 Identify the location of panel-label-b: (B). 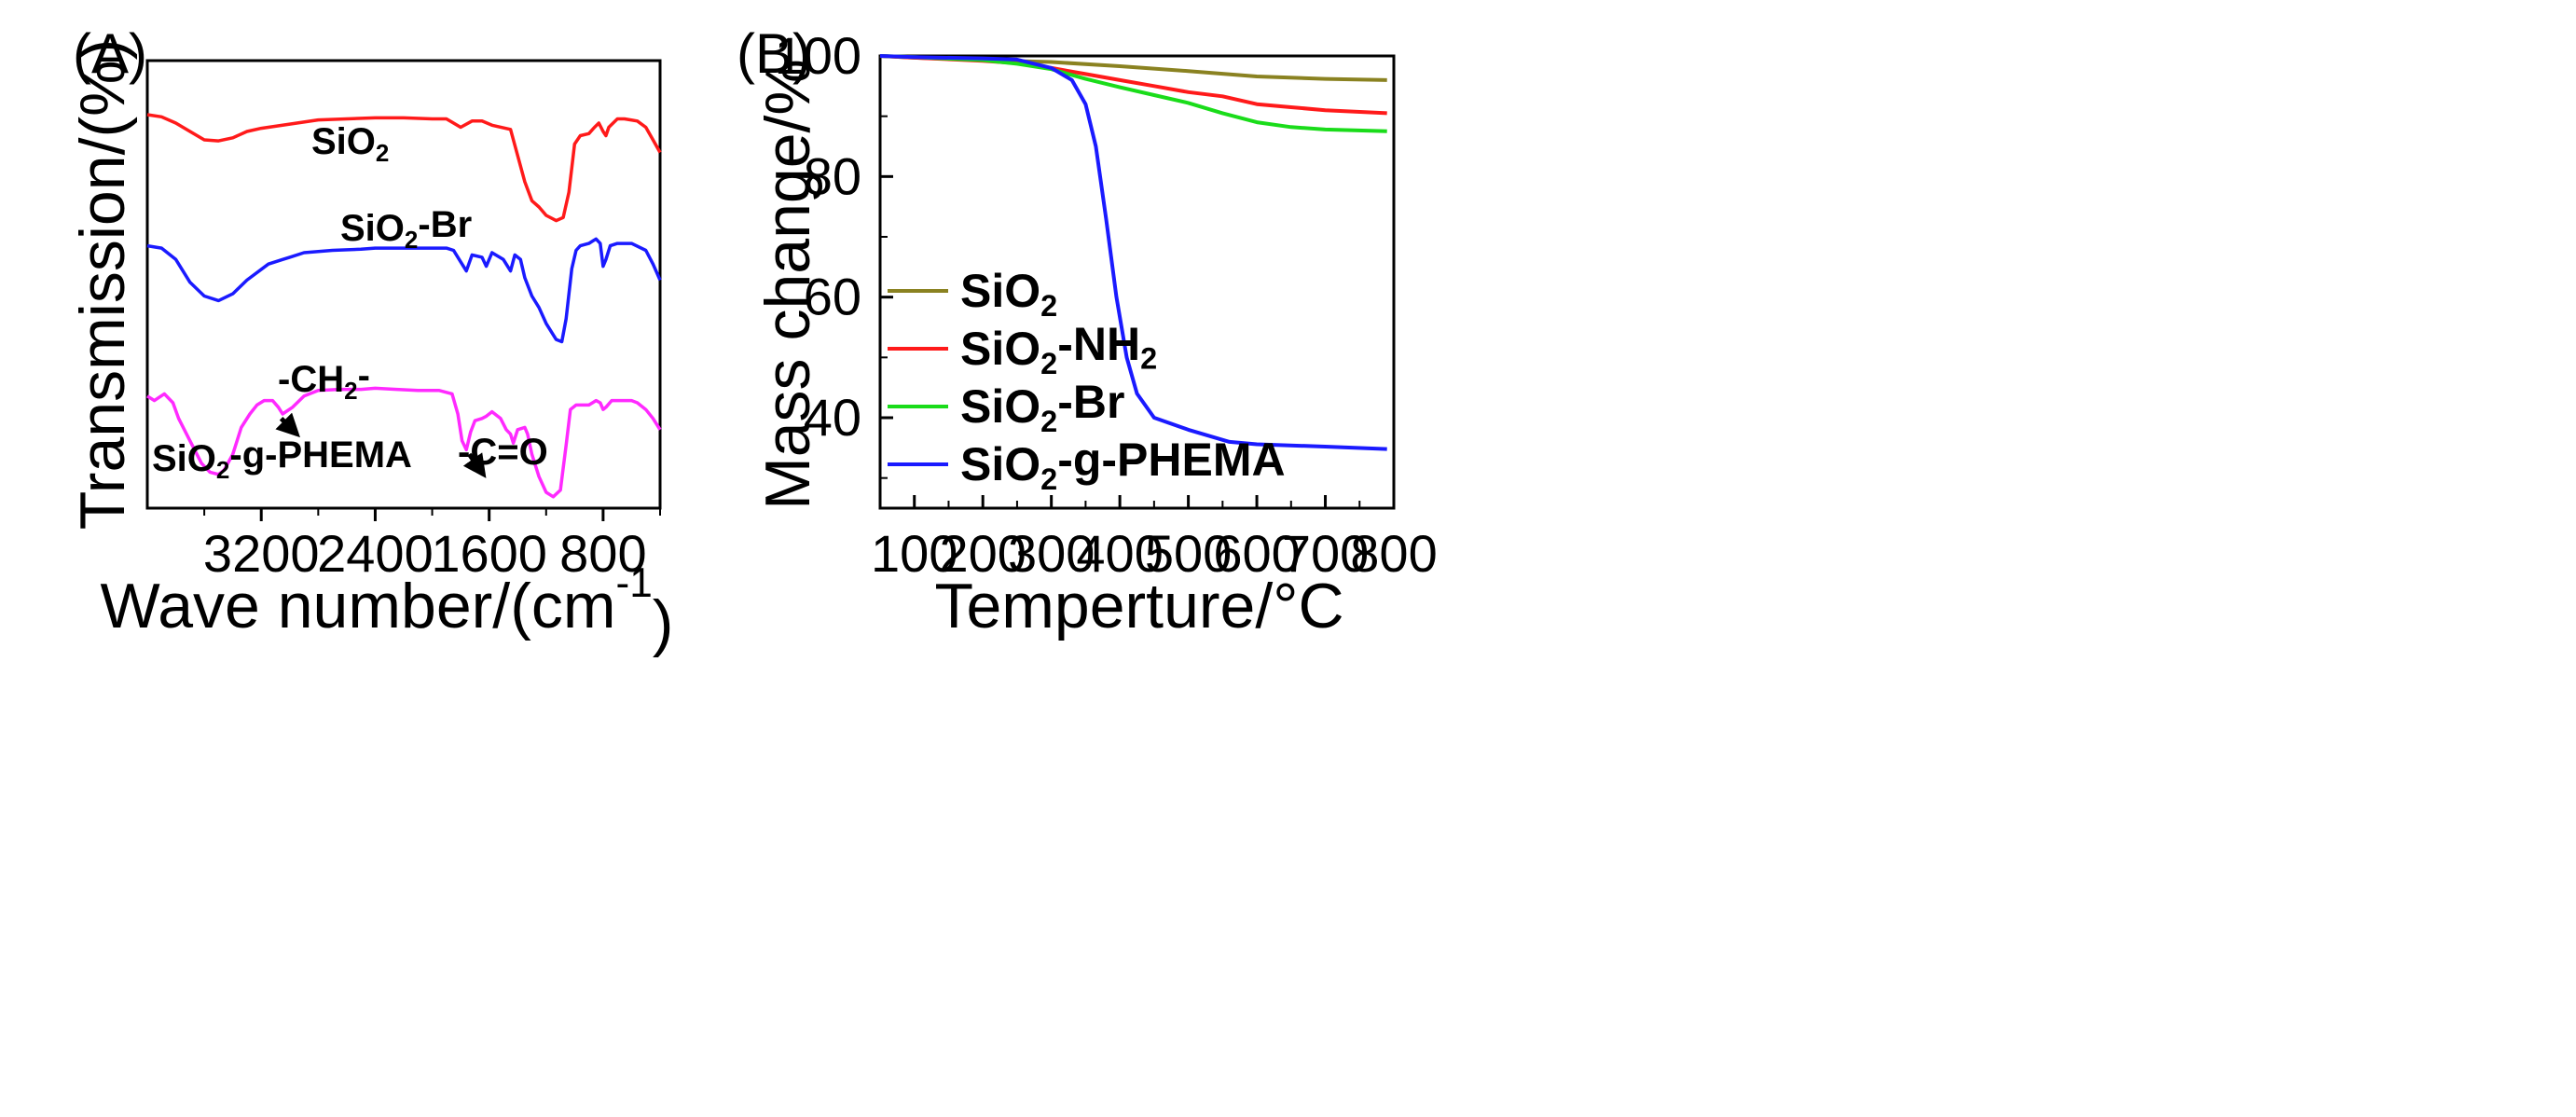
(774, 53).